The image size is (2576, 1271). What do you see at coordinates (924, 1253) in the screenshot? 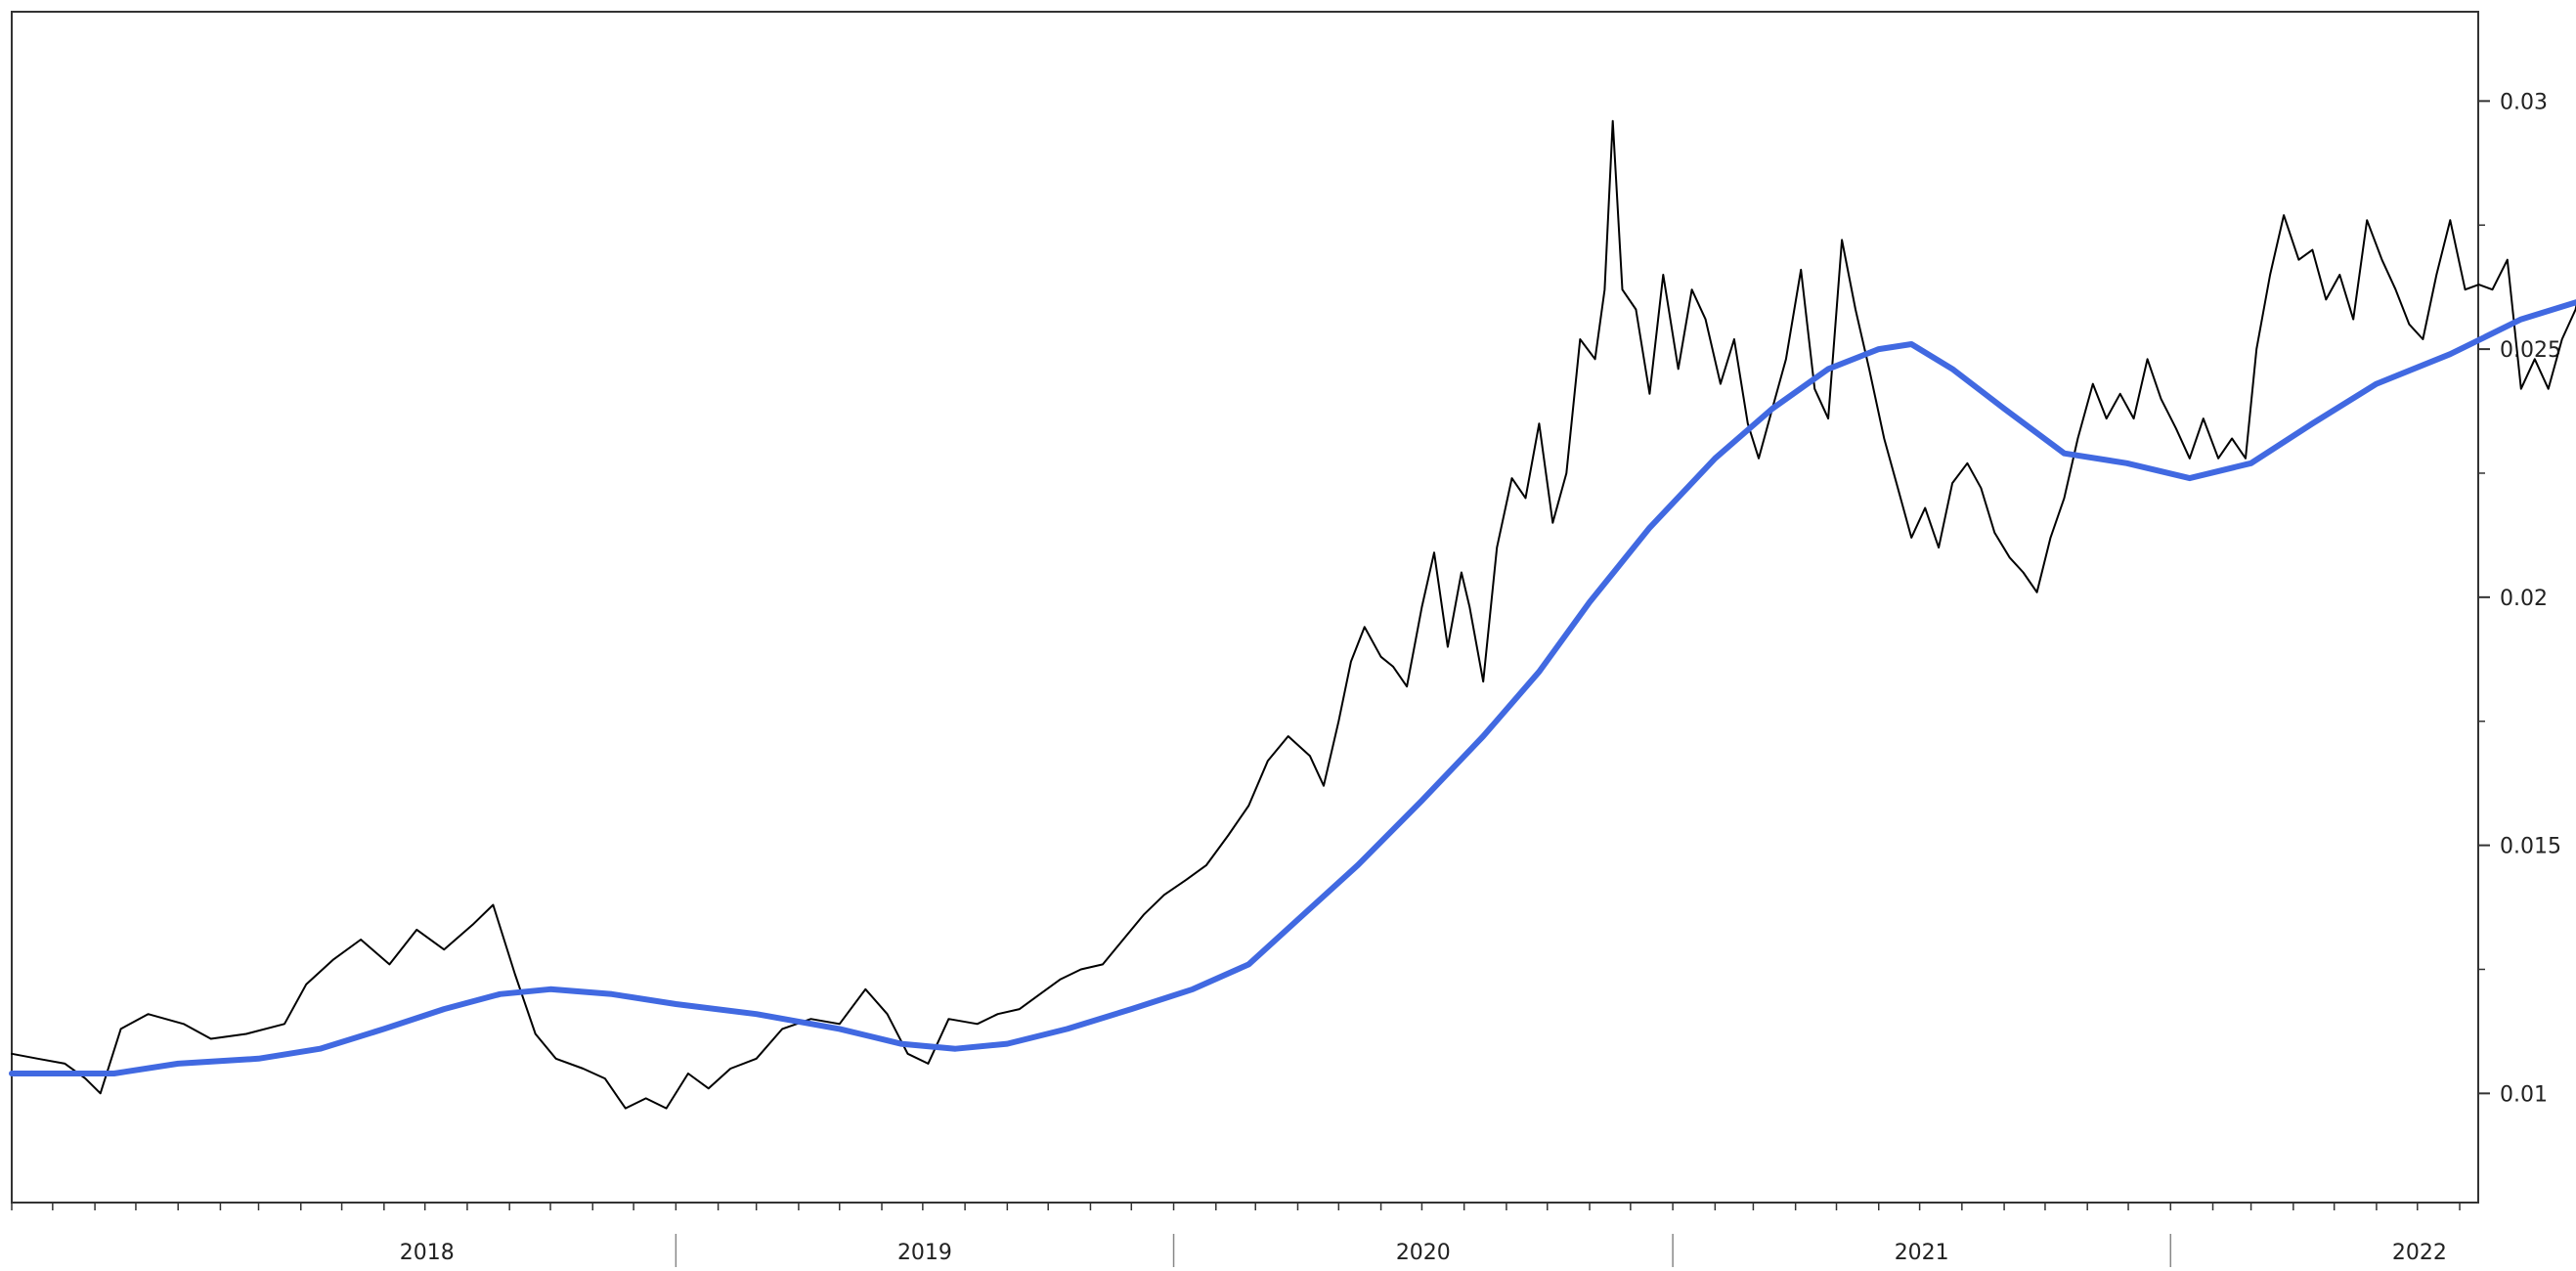
I see `x-tick-label: 2019` at bounding box center [924, 1253].